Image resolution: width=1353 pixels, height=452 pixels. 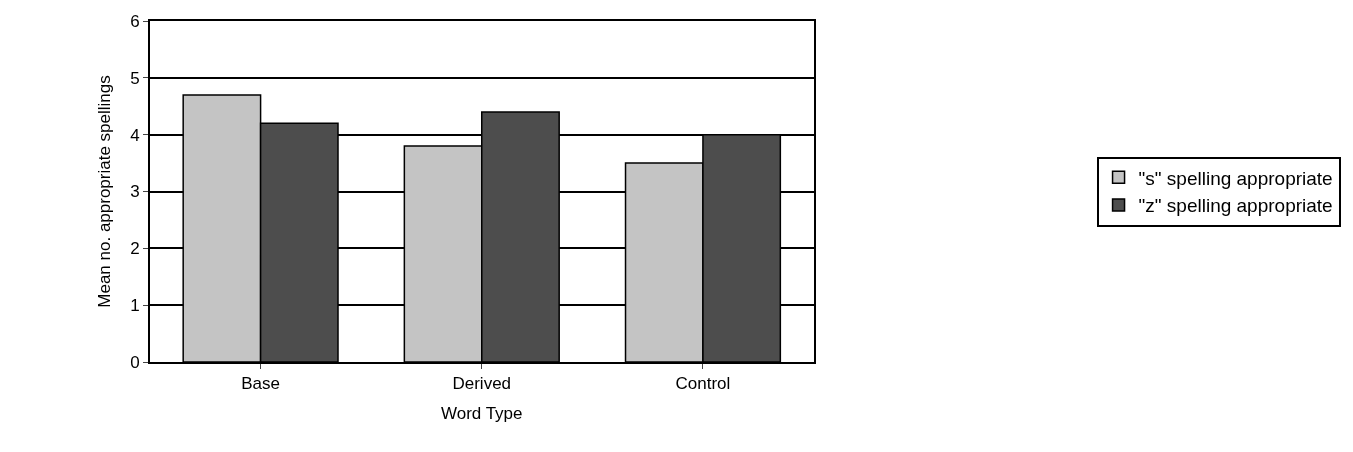 I want to click on legend-label: "z" spelling appropriate, so click(x=1235, y=206).